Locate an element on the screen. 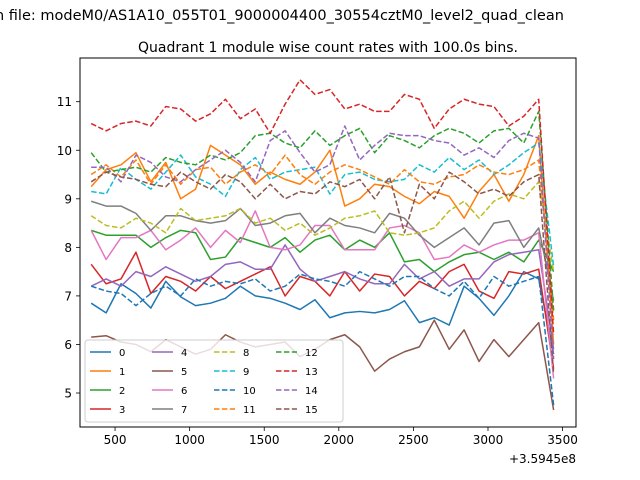 This screenshot has height=480, width=640. x-tick-label: 3500 is located at coordinates (562, 440).